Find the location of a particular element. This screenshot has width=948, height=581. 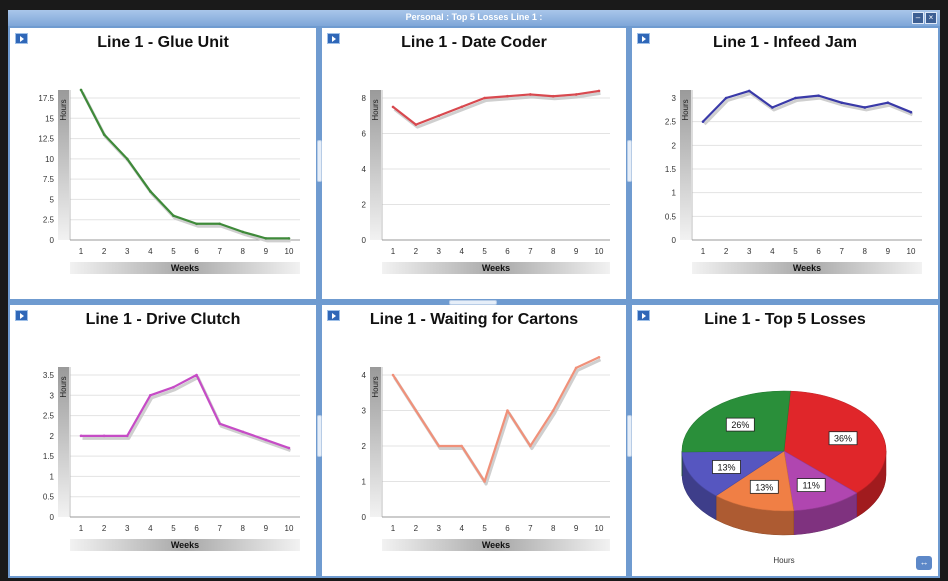

expand-icon: ↔ is located at coordinates (924, 563).